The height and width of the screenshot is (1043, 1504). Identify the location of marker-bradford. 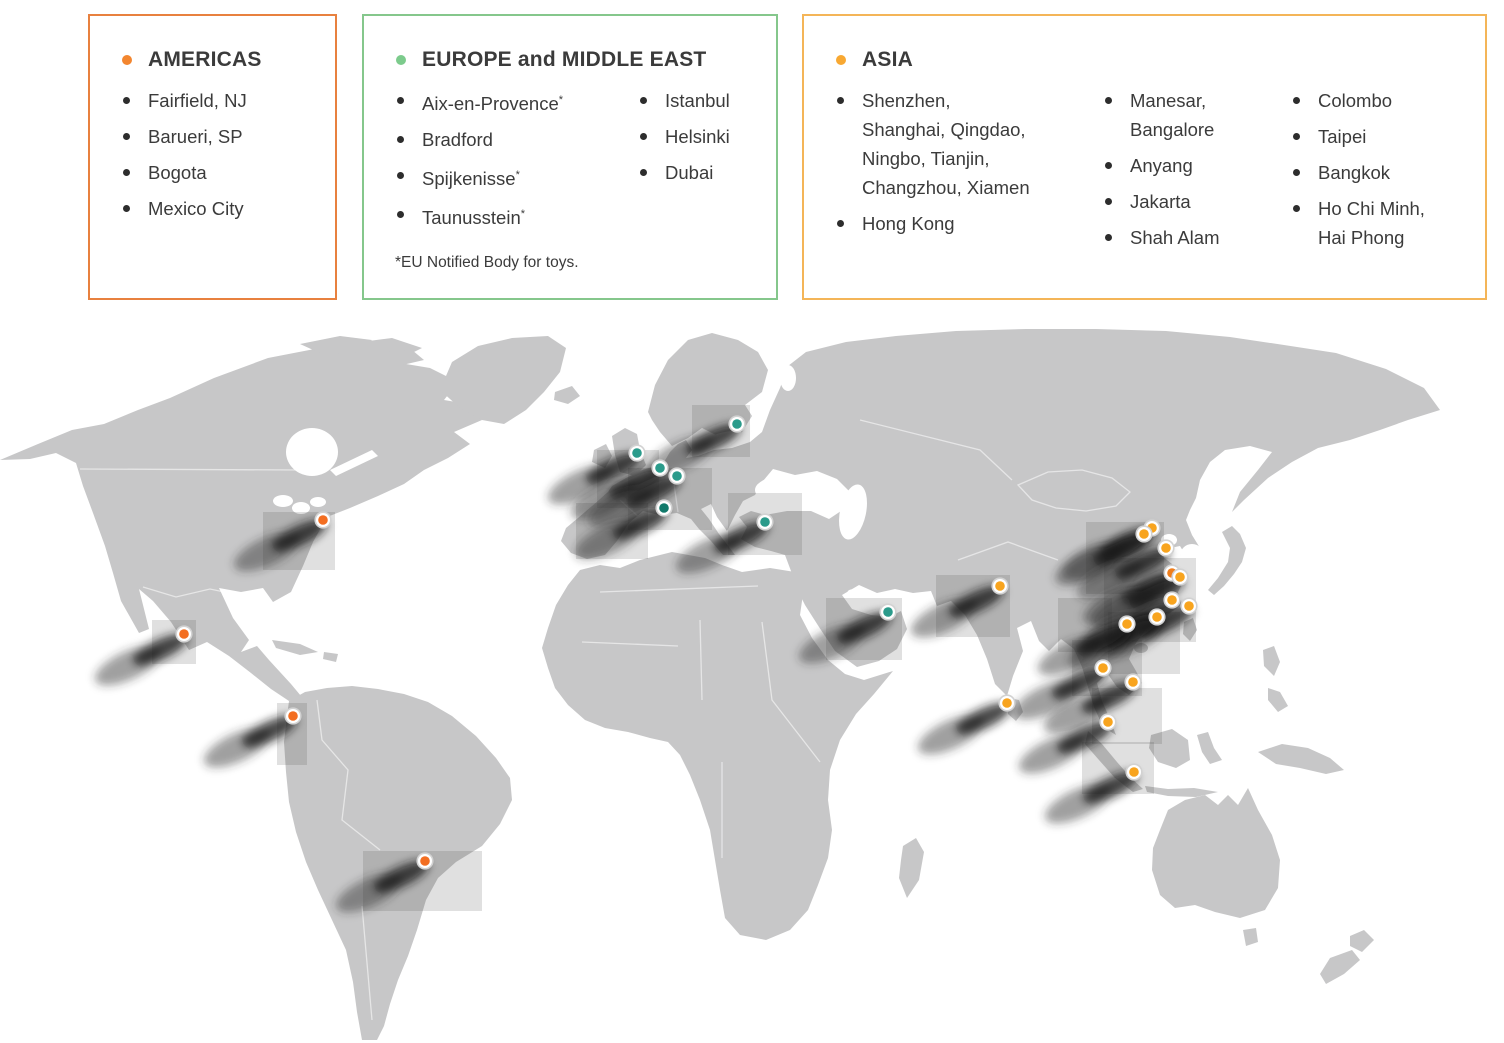
(637, 453).